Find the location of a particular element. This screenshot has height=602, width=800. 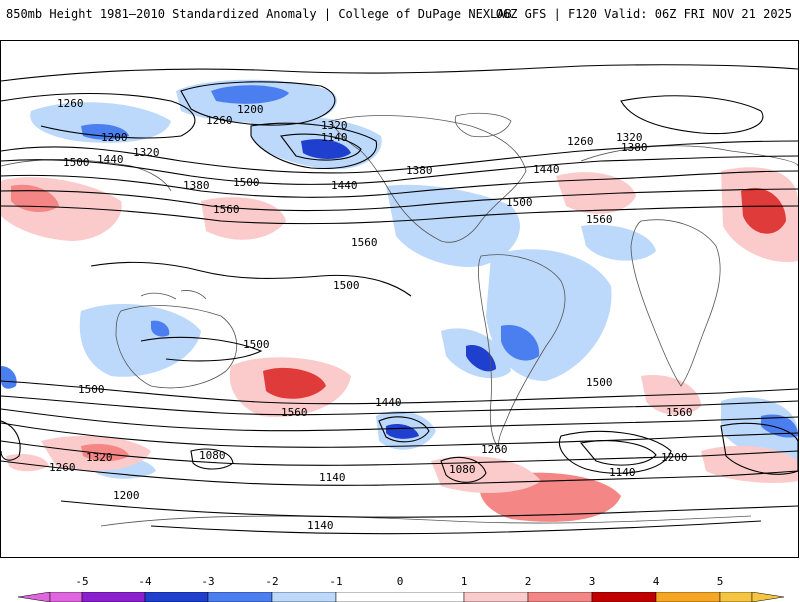

anomaly-area-south-pacific-core is located at coordinates (481, 358).